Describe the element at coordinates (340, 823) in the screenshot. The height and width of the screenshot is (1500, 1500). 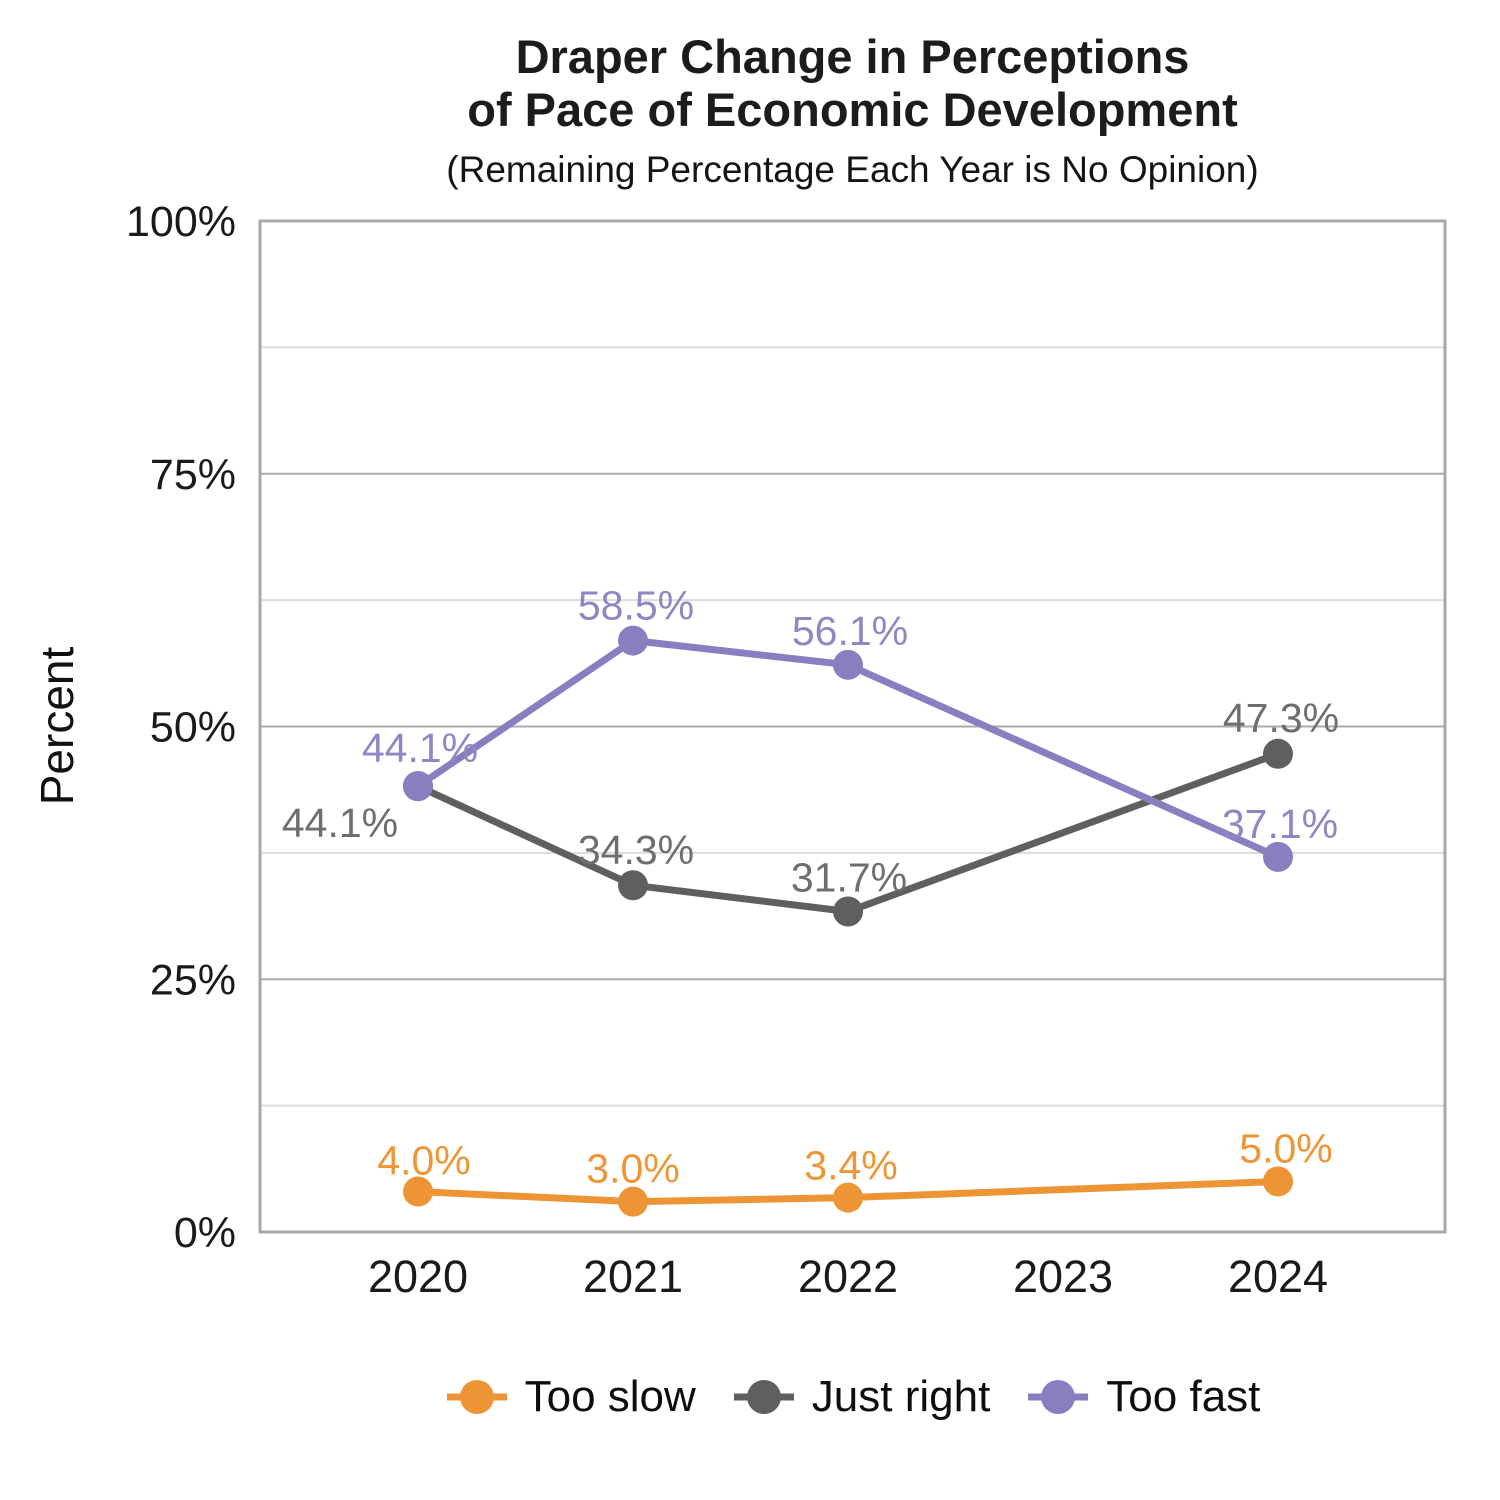
I see `data-label-just-right: 44.1%` at that location.